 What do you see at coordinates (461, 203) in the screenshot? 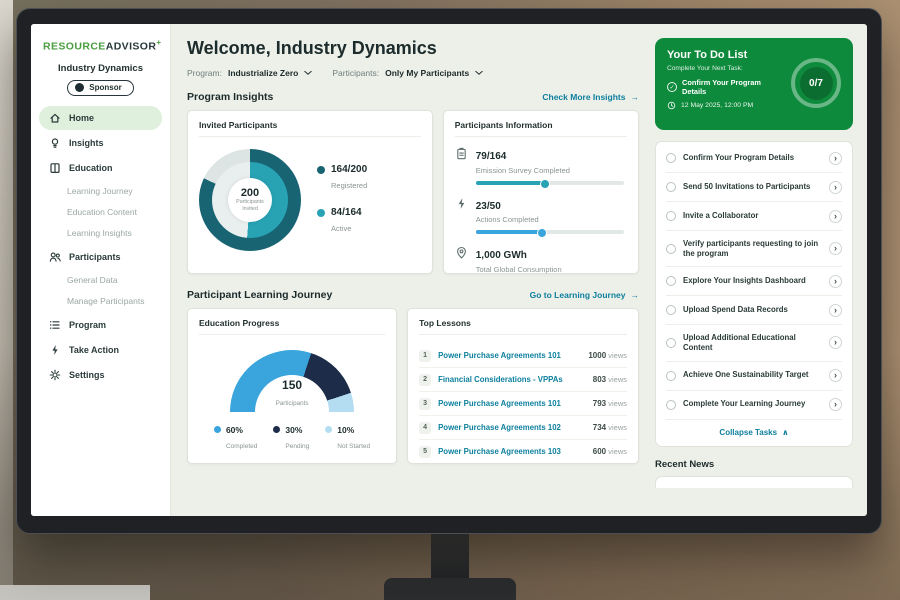
I see `lightning-icon` at bounding box center [461, 203].